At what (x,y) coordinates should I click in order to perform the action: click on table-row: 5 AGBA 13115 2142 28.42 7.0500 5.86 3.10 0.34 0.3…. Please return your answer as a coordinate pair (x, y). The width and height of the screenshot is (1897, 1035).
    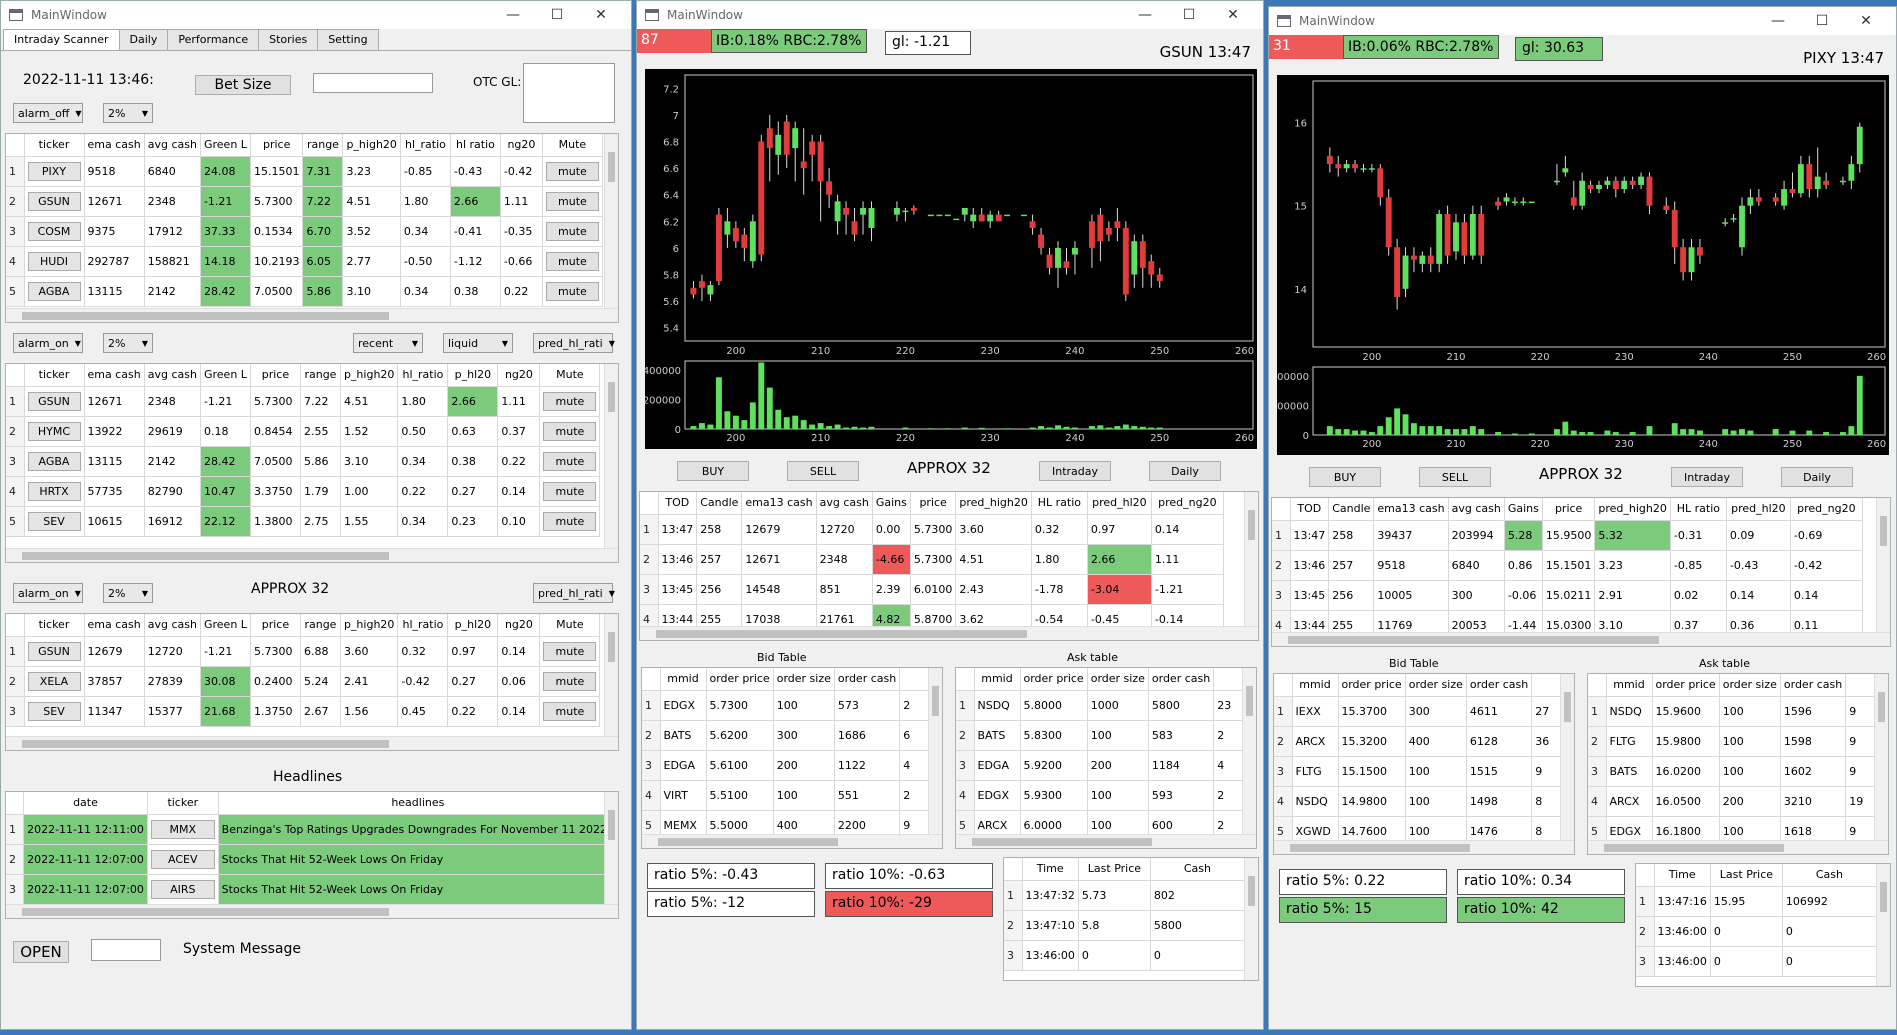
    Looking at the image, I should click on (304, 291).